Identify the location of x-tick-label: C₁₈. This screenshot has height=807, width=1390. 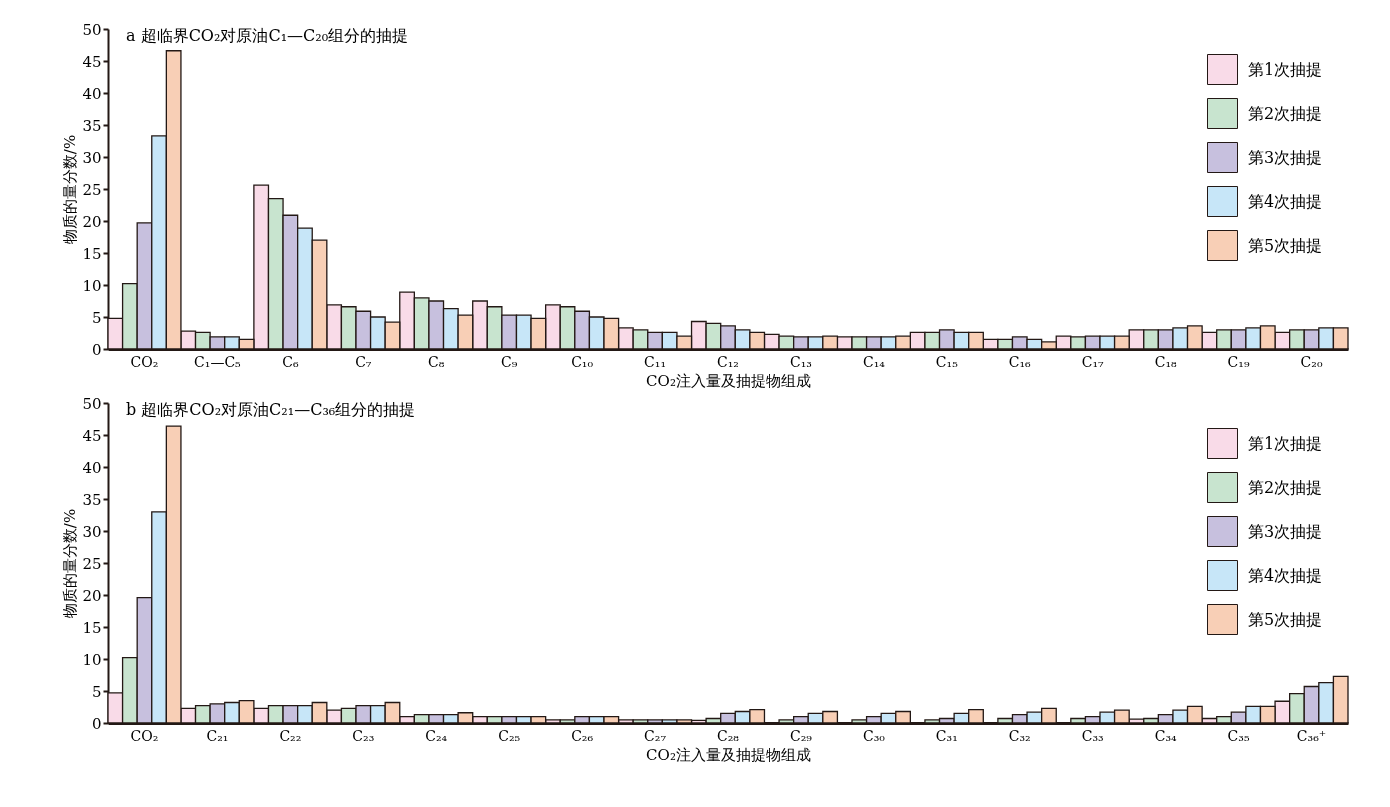
(1165, 361).